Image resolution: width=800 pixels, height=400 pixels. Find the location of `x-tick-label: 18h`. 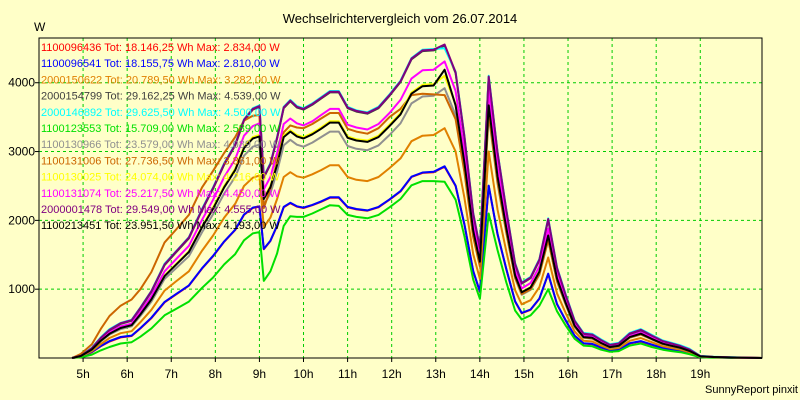

x-tick-label: 18h is located at coordinates (656, 374).